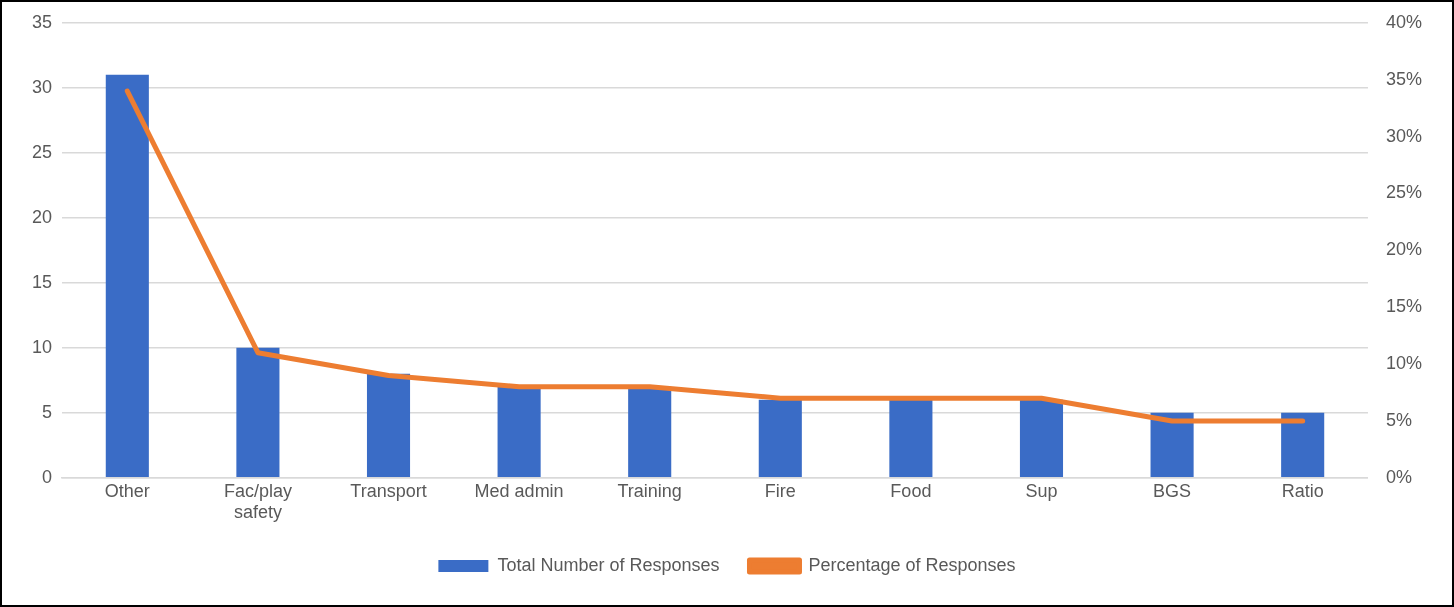  Describe the element at coordinates (1403, 306) in the screenshot. I see `y2-tick-label: 15%` at that location.